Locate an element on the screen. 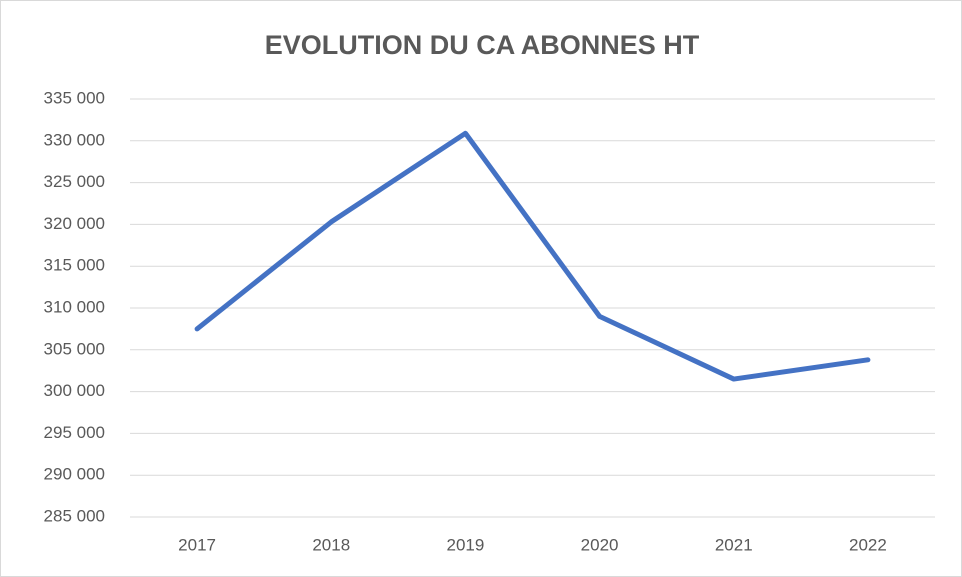 The height and width of the screenshot is (577, 962). x-tick-label: 2019 is located at coordinates (466, 544).